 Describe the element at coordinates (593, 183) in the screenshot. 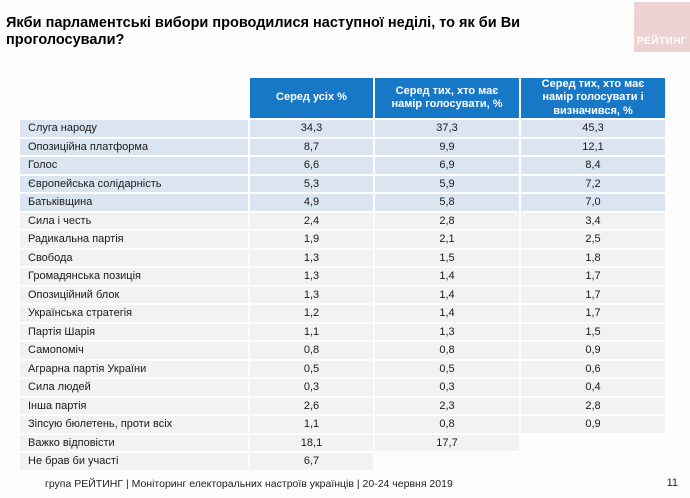

I see `value-cell: 7,2` at that location.